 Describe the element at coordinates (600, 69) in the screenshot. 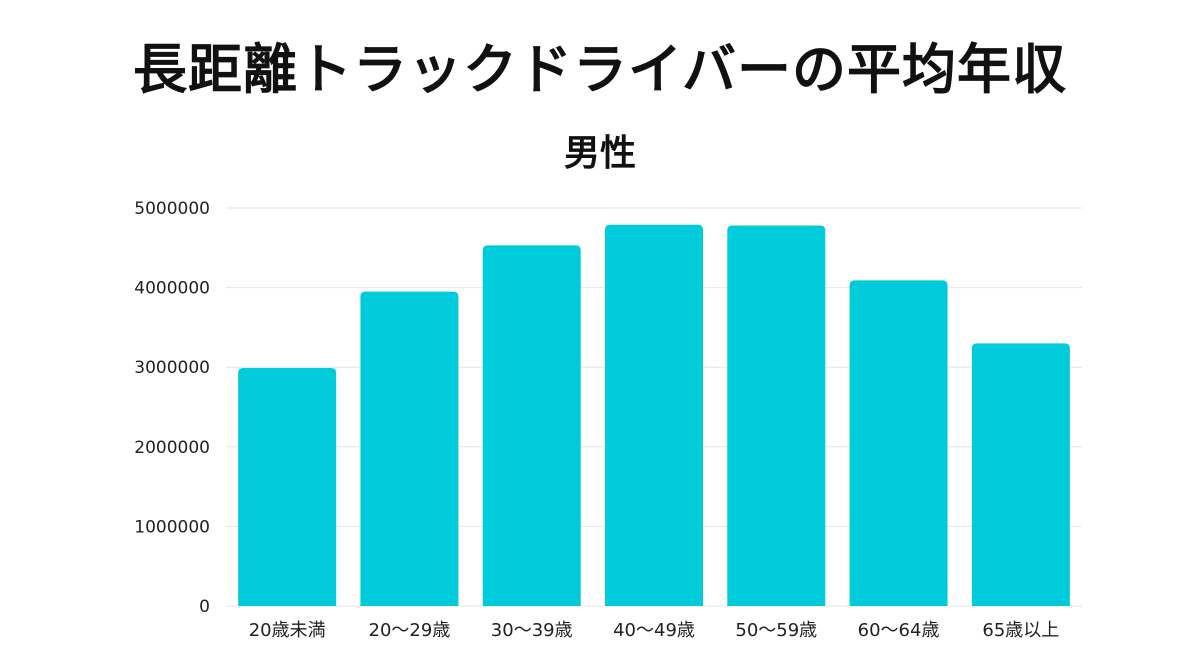

I see `chart-title: 長距離トラックドライバーの平均年収` at that location.